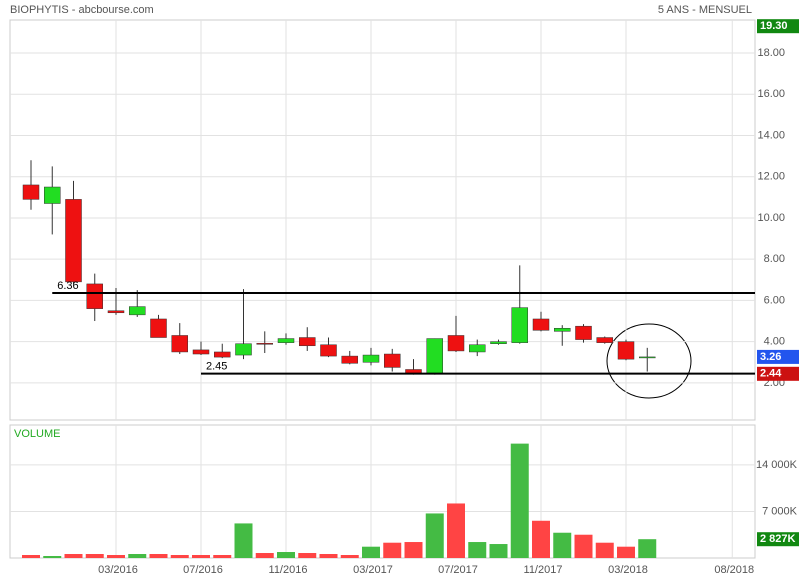 Image resolution: width=800 pixels, height=580 pixels. Describe the element at coordinates (373, 570) in the screenshot. I see `x-tick-label: 03/2017` at that location.